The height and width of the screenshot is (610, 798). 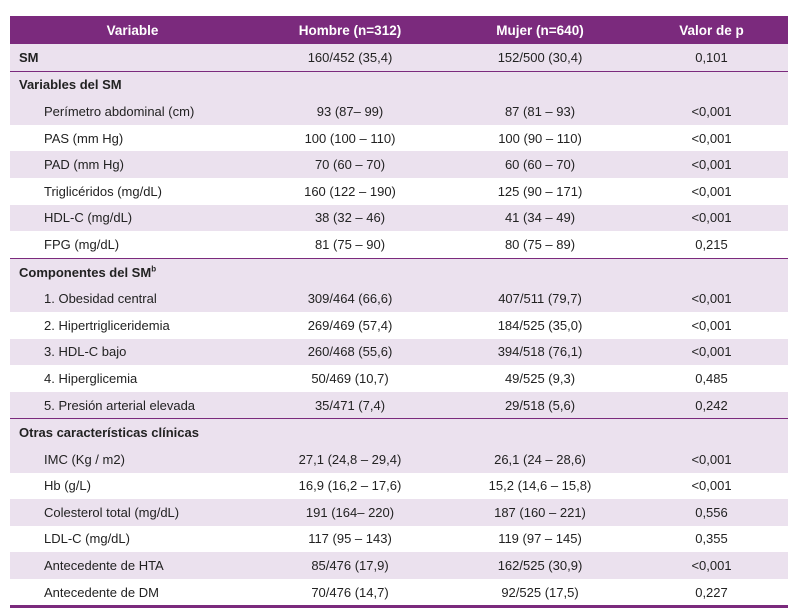 What do you see at coordinates (711, 539) in the screenshot?
I see `p-value-cell: 0,355` at bounding box center [711, 539].